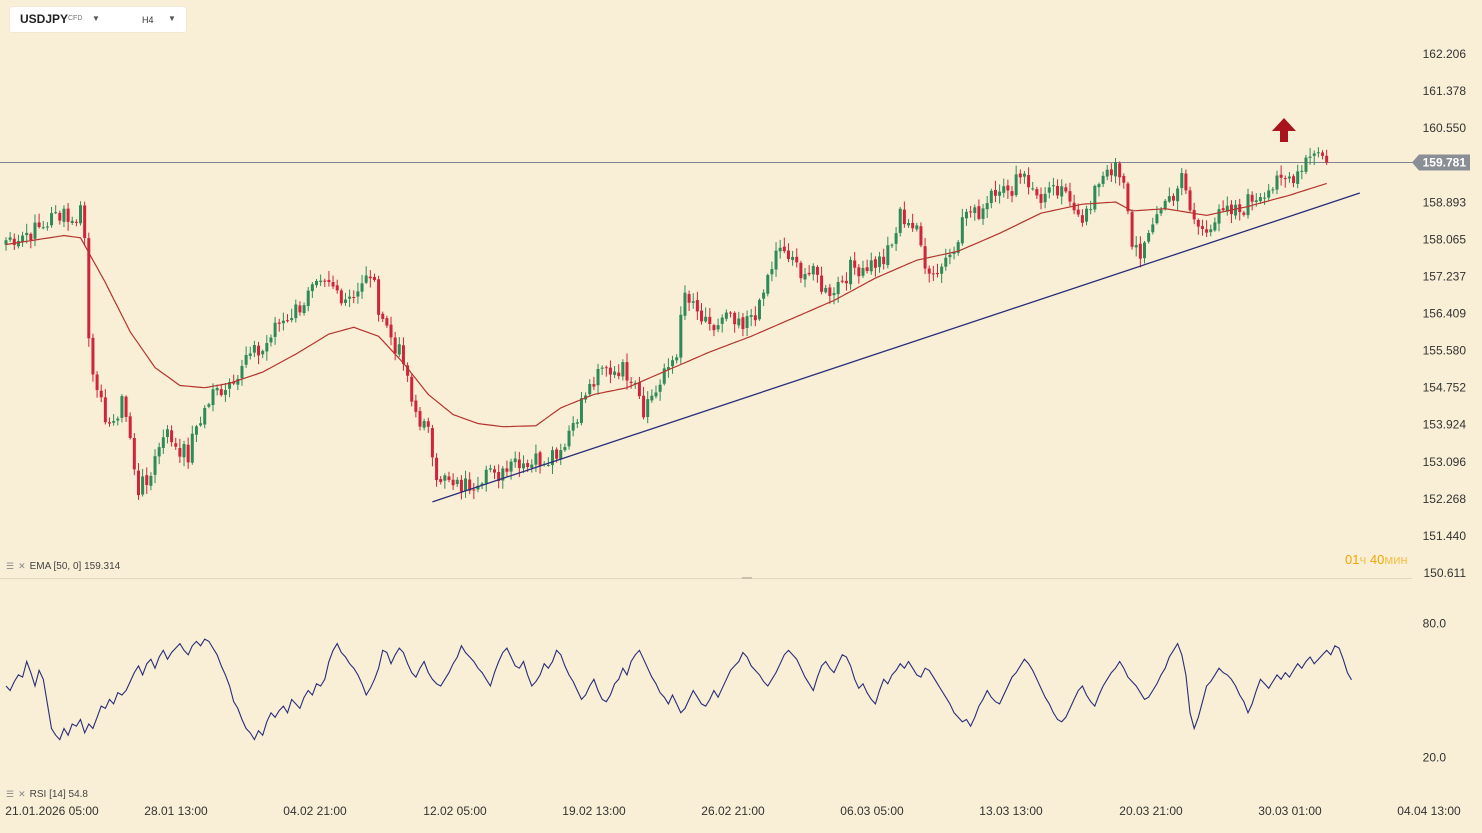 This screenshot has width=1482, height=833. I want to click on symbol-selector: USDJPY CFD ▼ H4 ▼, so click(98, 19).